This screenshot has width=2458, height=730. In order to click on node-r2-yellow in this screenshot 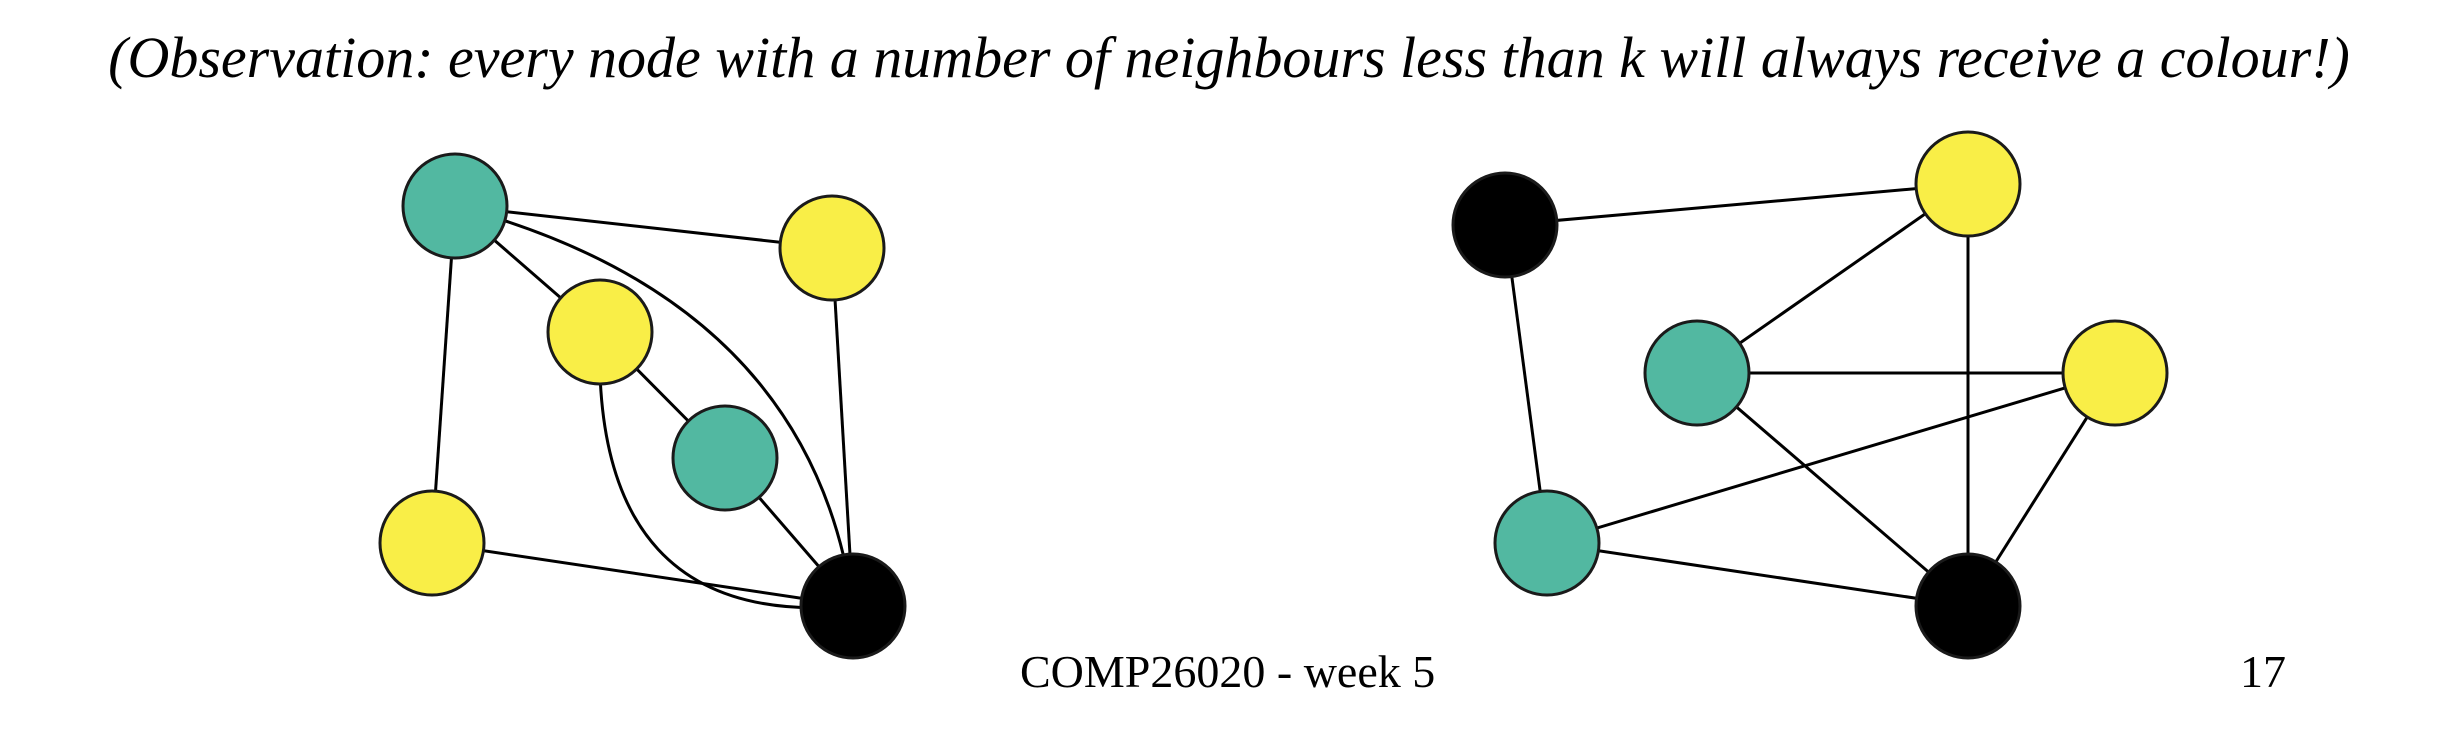, I will do `click(1968, 184)`.